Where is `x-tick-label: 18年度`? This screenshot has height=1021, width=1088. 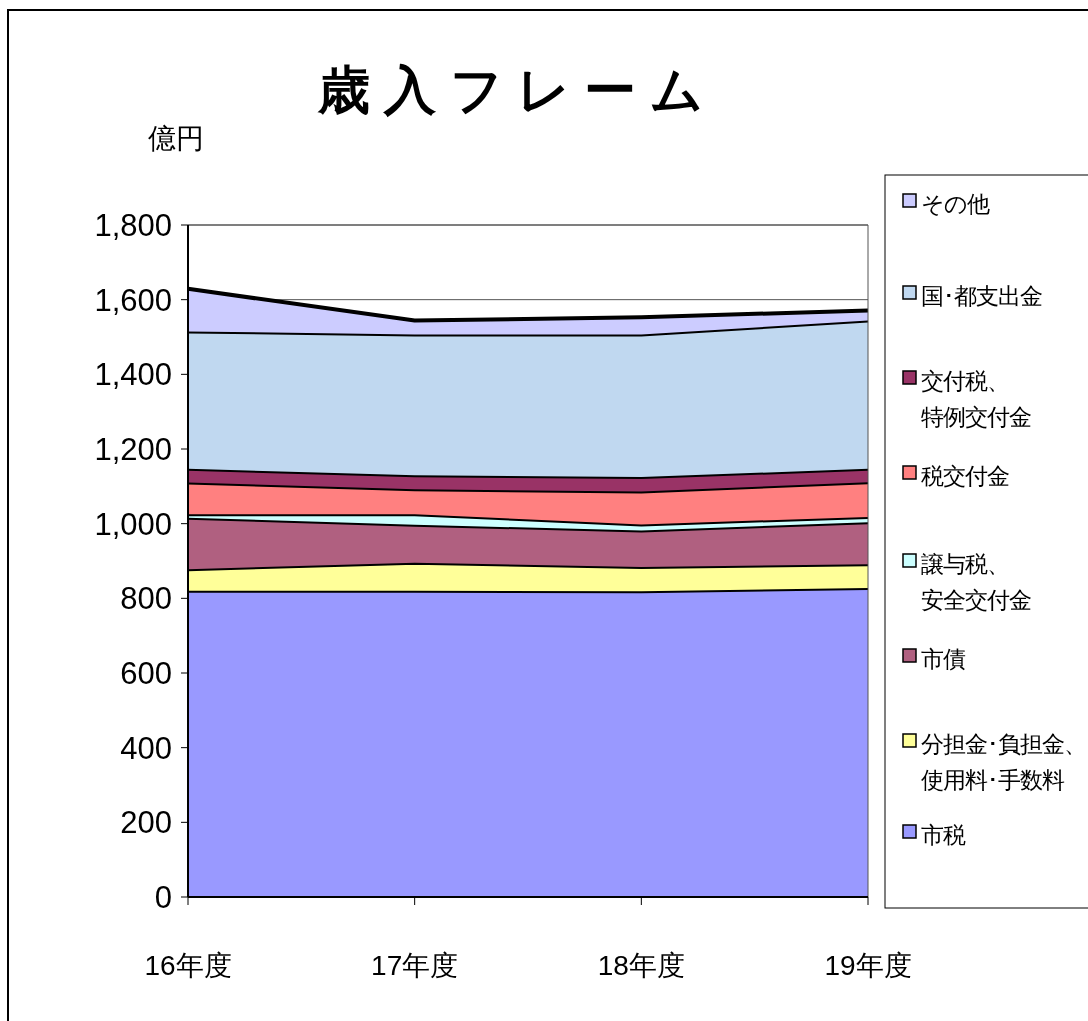
x-tick-label: 18年度 is located at coordinates (641, 965).